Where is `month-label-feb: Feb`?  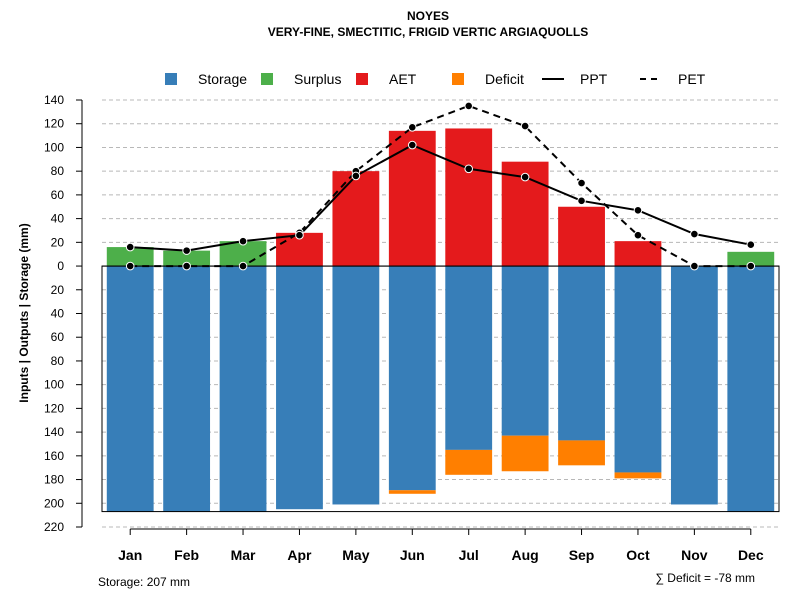
month-label-feb: Feb is located at coordinates (186, 555).